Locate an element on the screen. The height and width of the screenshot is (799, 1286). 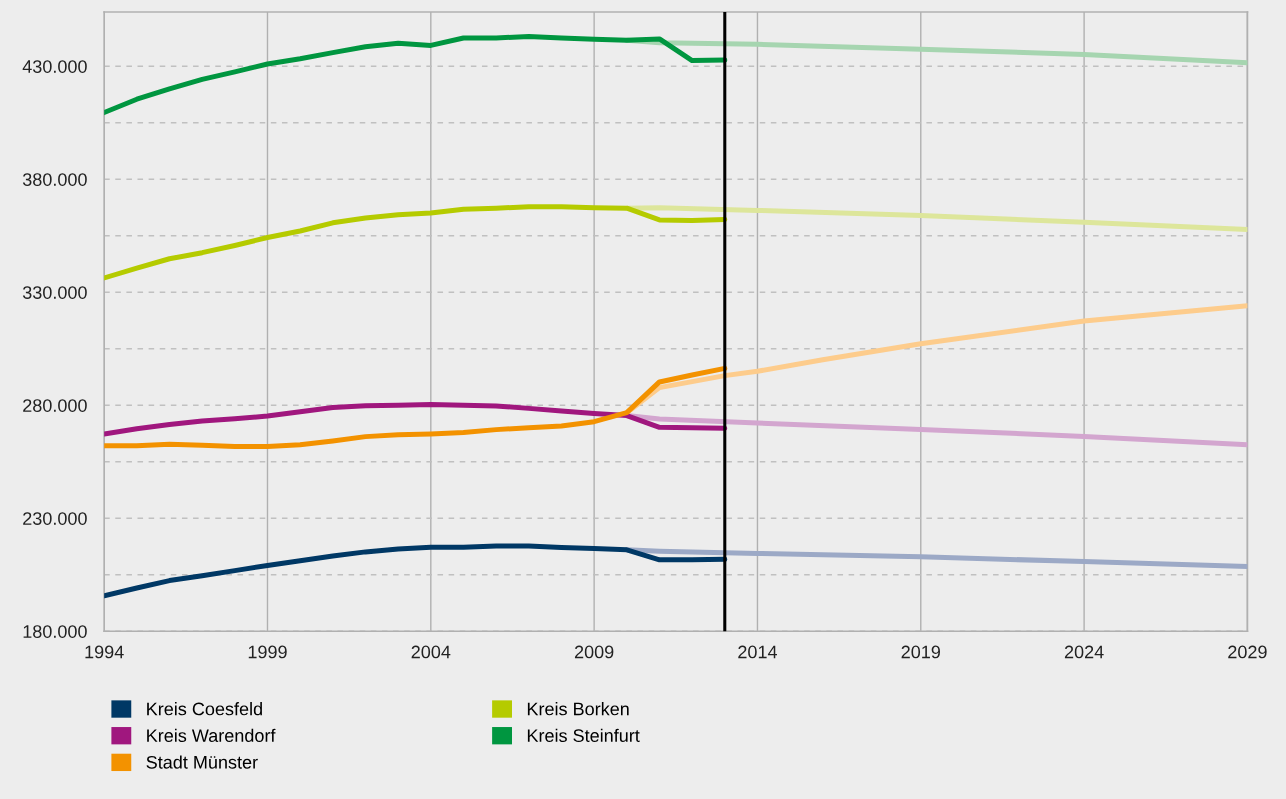
x-tick-label: 1999 is located at coordinates (267, 652).